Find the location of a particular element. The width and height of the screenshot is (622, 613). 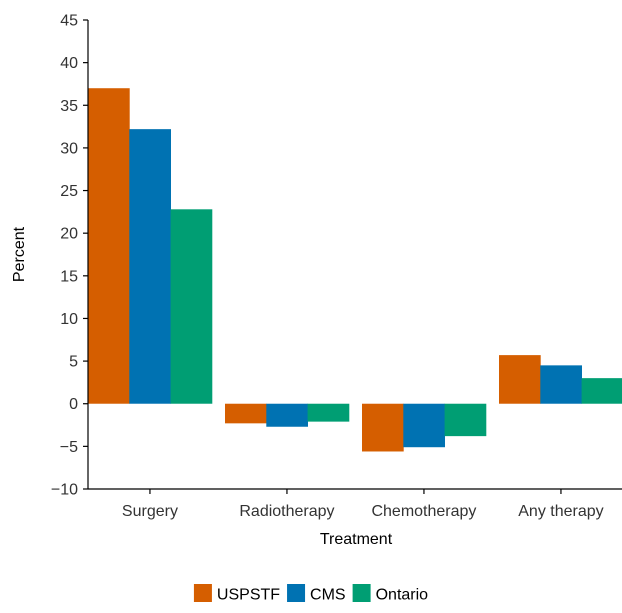

bar-uspstf-surgery is located at coordinates (109, 246).